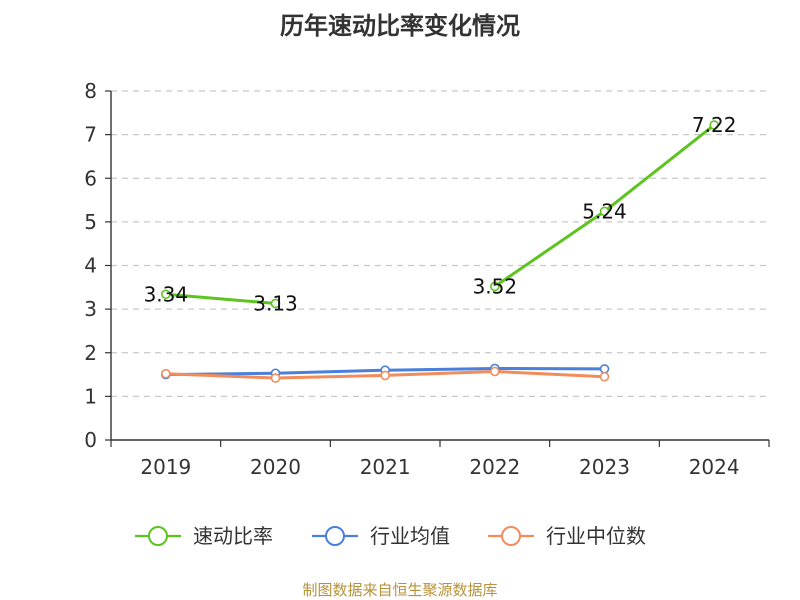 Image resolution: width=800 pixels, height=600 pixels. I want to click on x-tick-label: 2021, so click(385, 467).